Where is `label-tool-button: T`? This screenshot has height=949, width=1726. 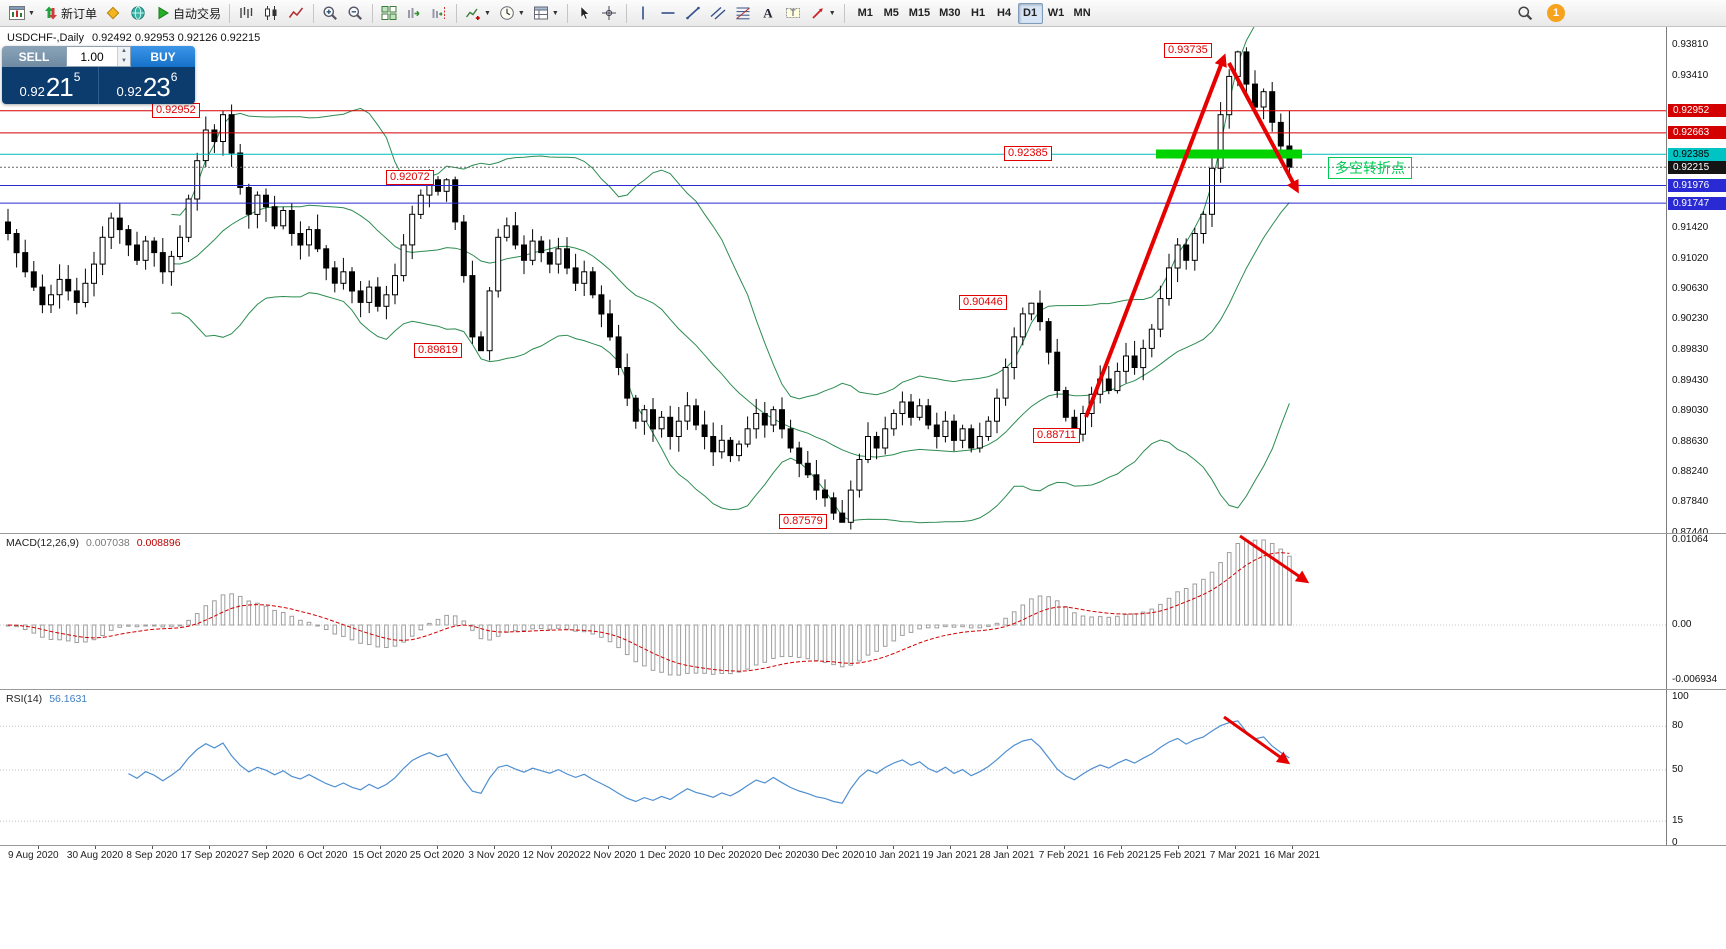 label-tool-button: T is located at coordinates (793, 13).